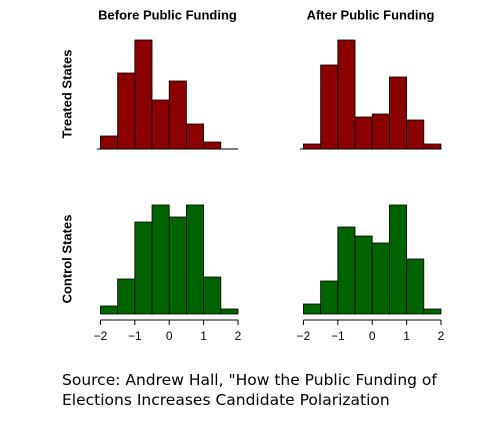 The width and height of the screenshot is (501, 430). What do you see at coordinates (371, 14) in the screenshot?
I see `panel-title: After Public Funding` at bounding box center [371, 14].